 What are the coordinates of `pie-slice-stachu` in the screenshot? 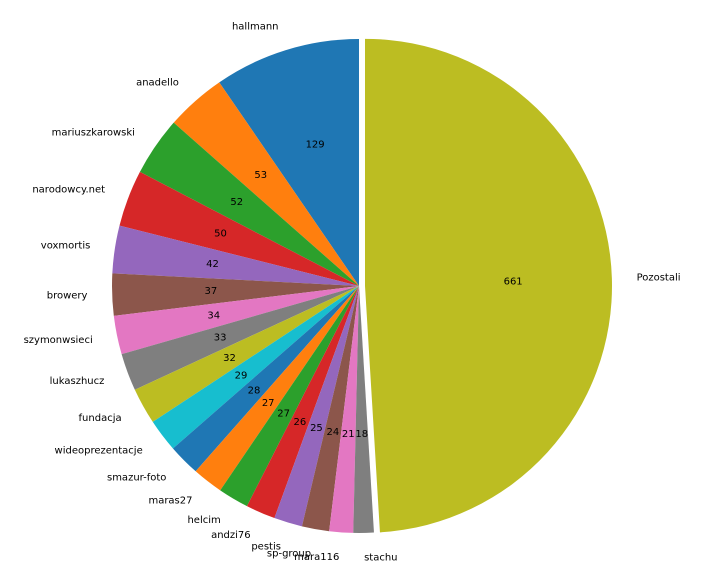 It's located at (363, 409).